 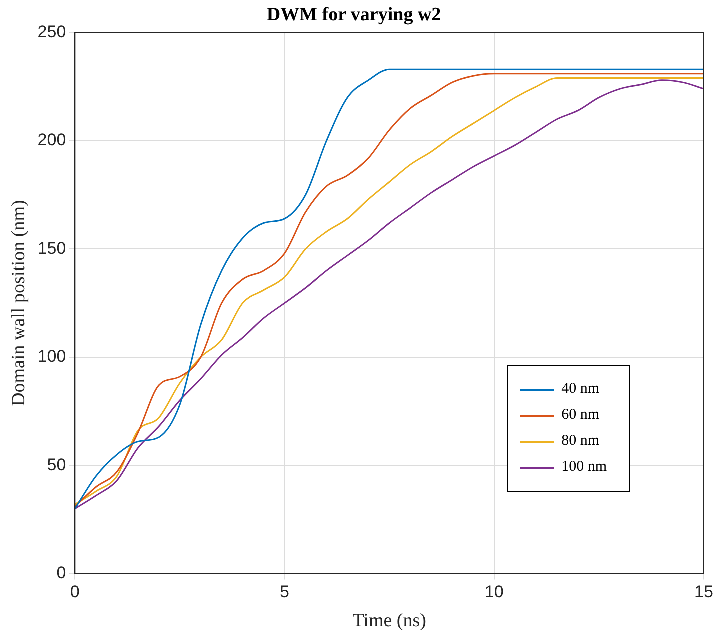 What do you see at coordinates (52, 356) in the screenshot?
I see `y-tick-label: 100` at bounding box center [52, 356].